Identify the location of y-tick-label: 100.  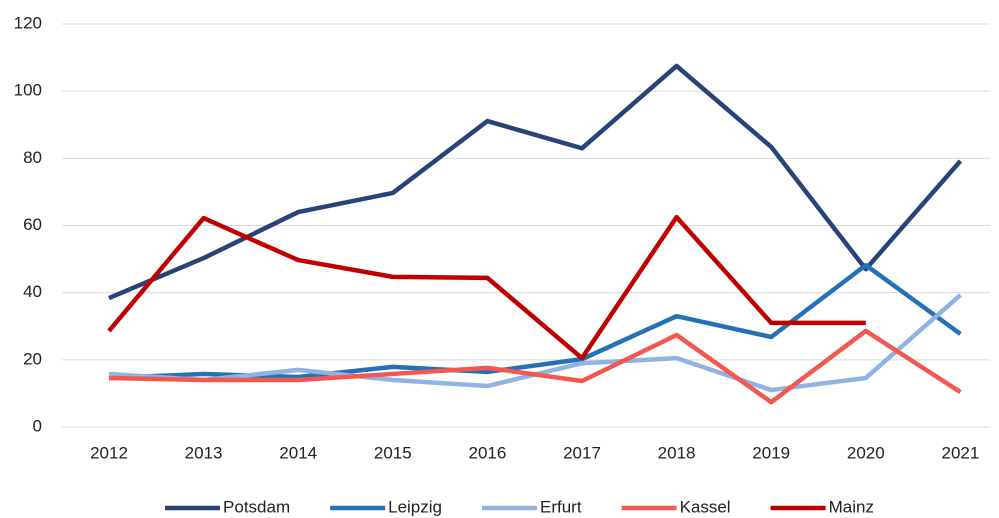
(28, 90).